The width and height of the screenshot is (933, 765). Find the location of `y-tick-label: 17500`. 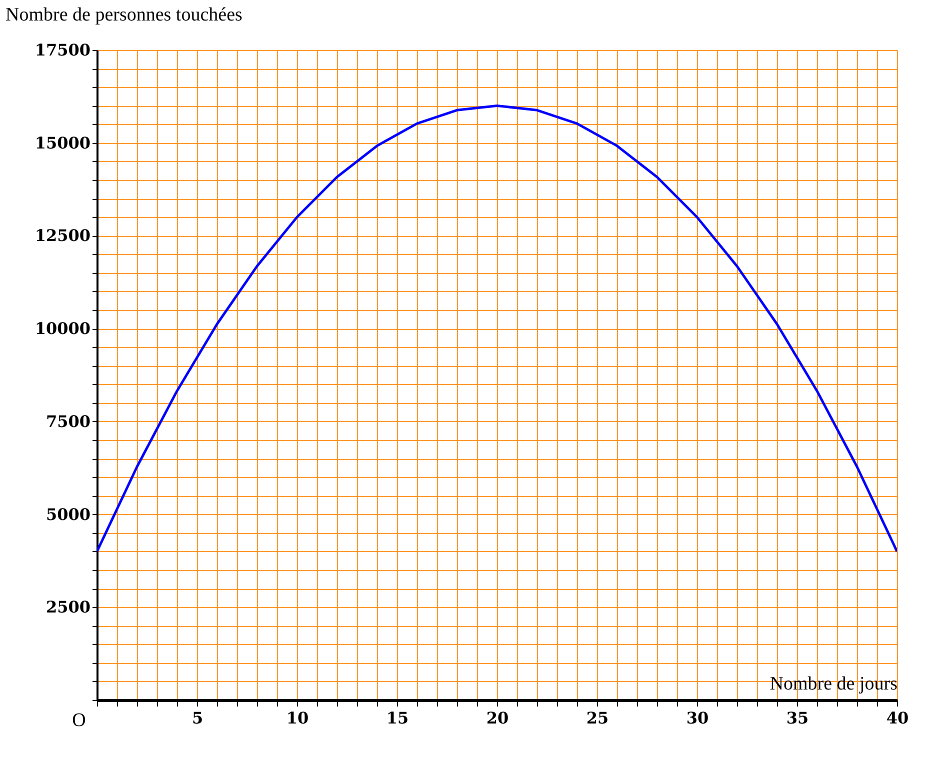

y-tick-label: 17500 is located at coordinates (62, 50).